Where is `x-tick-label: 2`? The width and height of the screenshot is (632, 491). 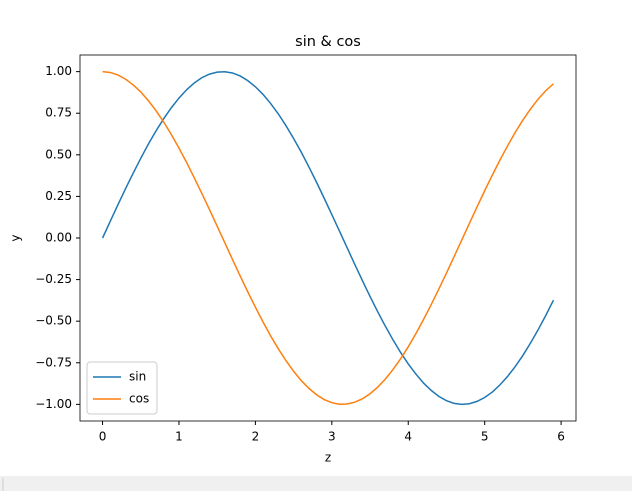
x-tick-label: 2 is located at coordinates (256, 437).